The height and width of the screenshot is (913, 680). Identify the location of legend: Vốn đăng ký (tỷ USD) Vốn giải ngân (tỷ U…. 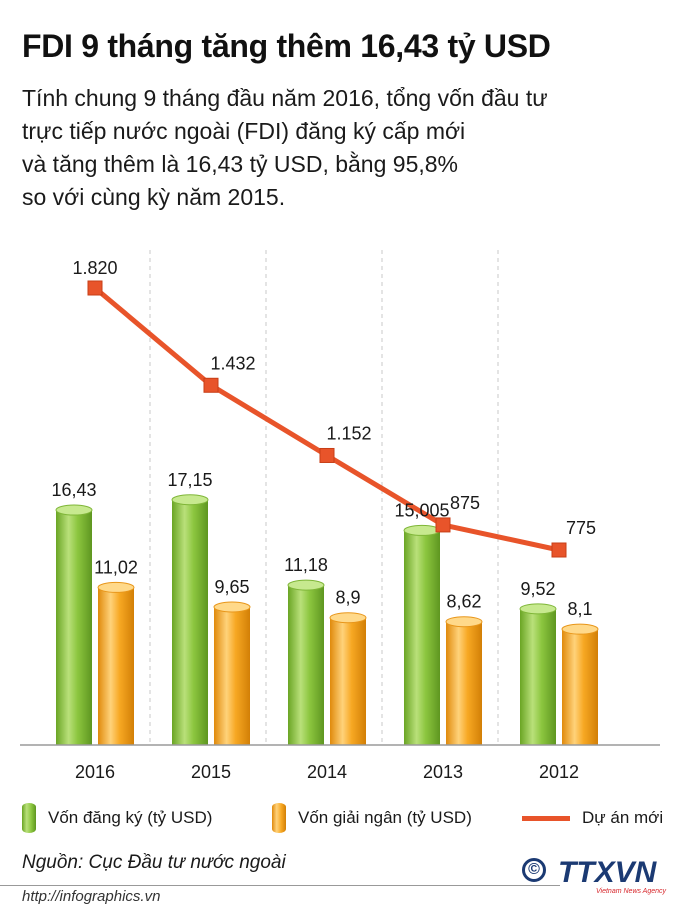
(340, 818).